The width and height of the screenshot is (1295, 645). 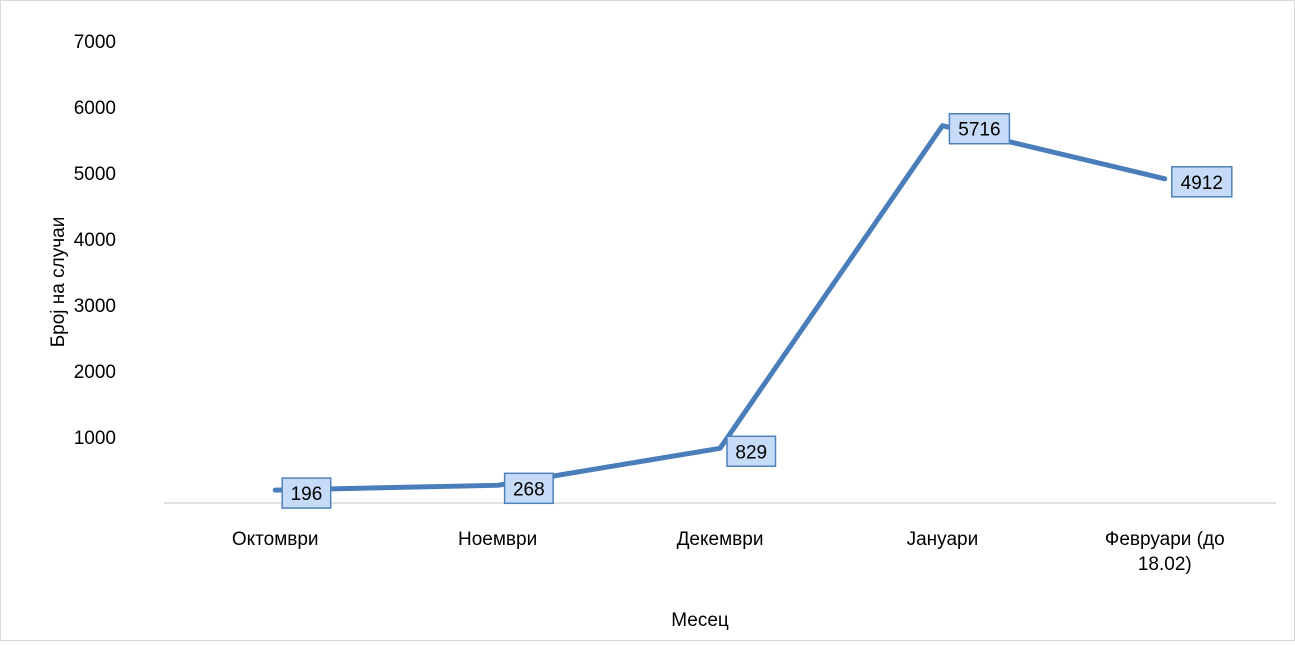 I want to click on y-tick-label: 7000, so click(x=95, y=42).